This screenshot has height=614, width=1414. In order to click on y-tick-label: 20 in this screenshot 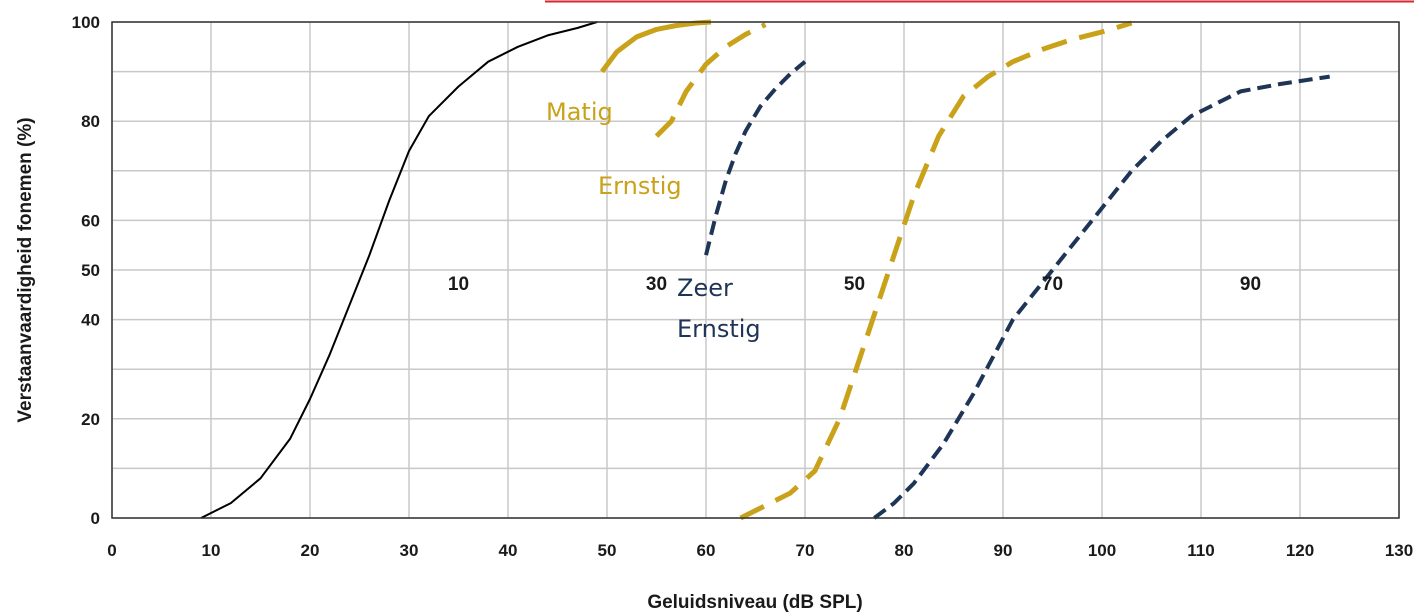, I will do `click(90, 419)`.